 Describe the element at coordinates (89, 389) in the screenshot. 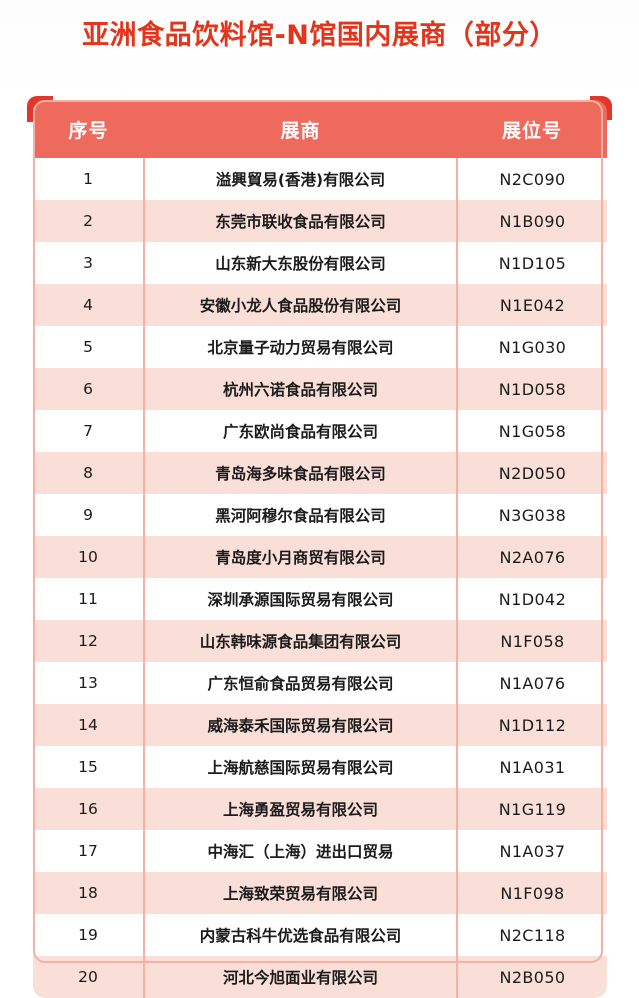

I see `cell-no: 6` at that location.